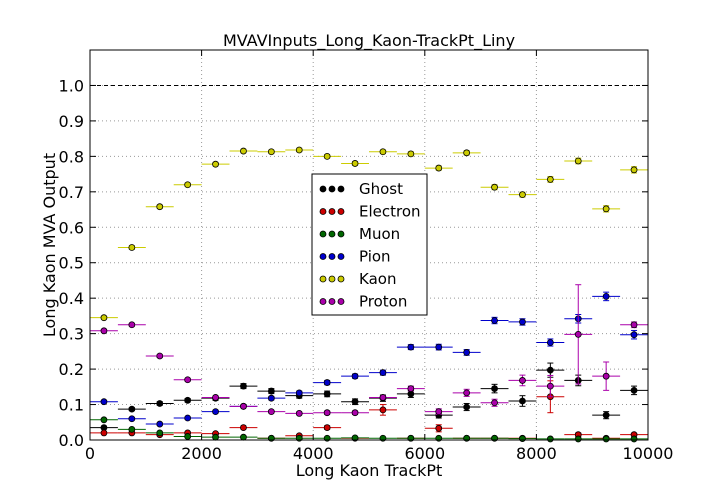 This screenshot has width=720, height=504. I want to click on y-axis-label: Long Kaon MVA Output, so click(49, 245).